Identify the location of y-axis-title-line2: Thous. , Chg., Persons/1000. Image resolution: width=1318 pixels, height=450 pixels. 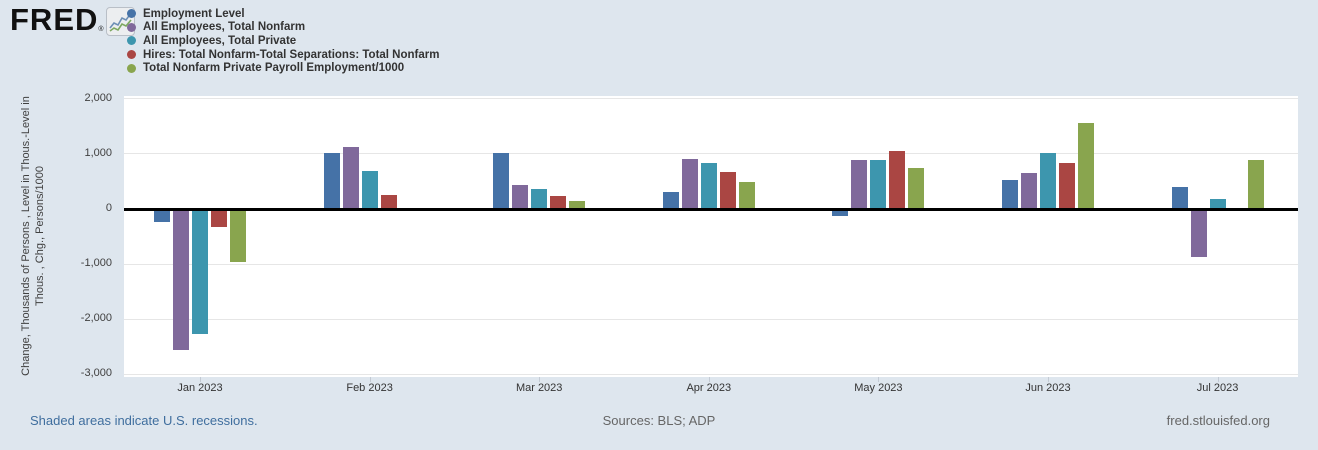
(39, 236).